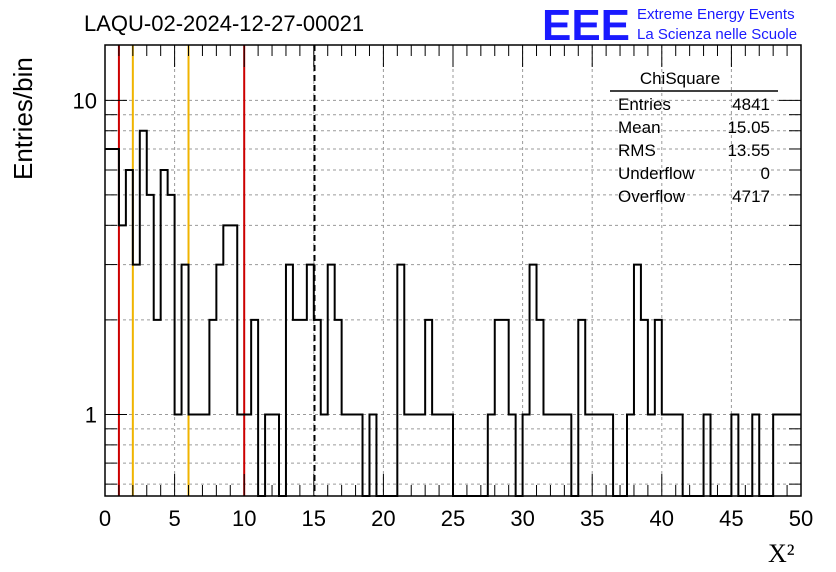 The image size is (836, 572). Describe the element at coordinates (105, 518) in the screenshot. I see `x-tick-label: 0` at that location.